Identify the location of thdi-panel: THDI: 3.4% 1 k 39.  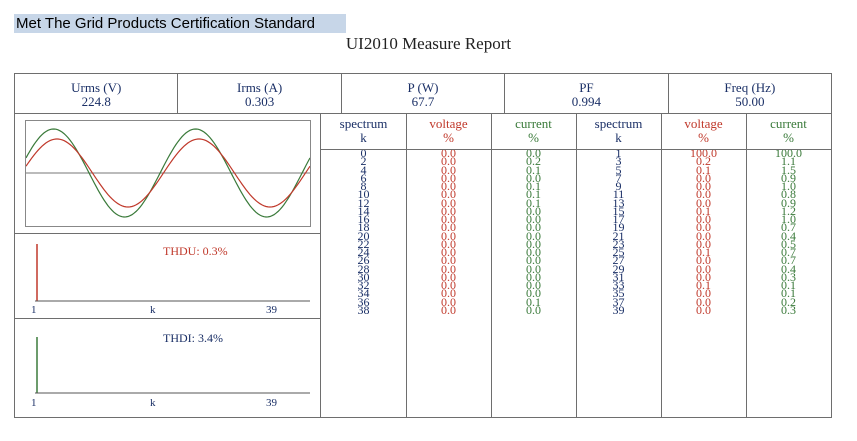
(167, 368).